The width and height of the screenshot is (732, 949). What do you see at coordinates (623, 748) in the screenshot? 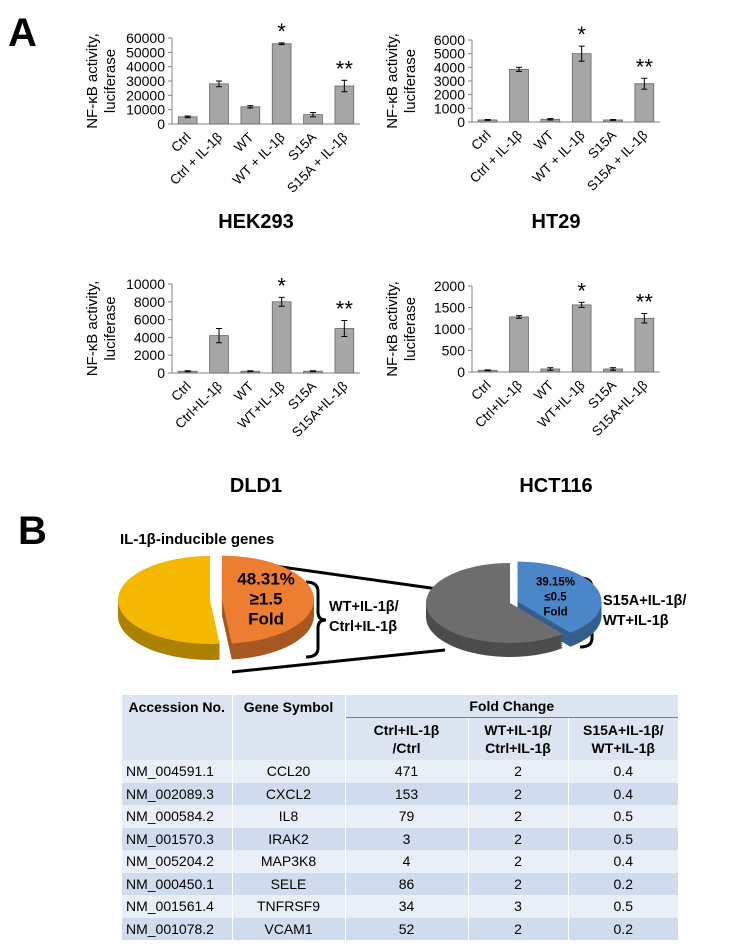
I see `subheader-line: WT+IL-1β` at bounding box center [623, 748].